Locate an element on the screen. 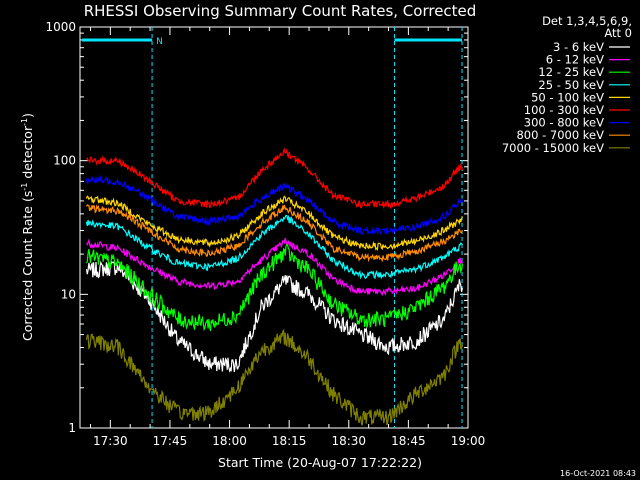 The height and width of the screenshot is (480, 640). legend-label: 50 - 100 keV is located at coordinates (567, 97).